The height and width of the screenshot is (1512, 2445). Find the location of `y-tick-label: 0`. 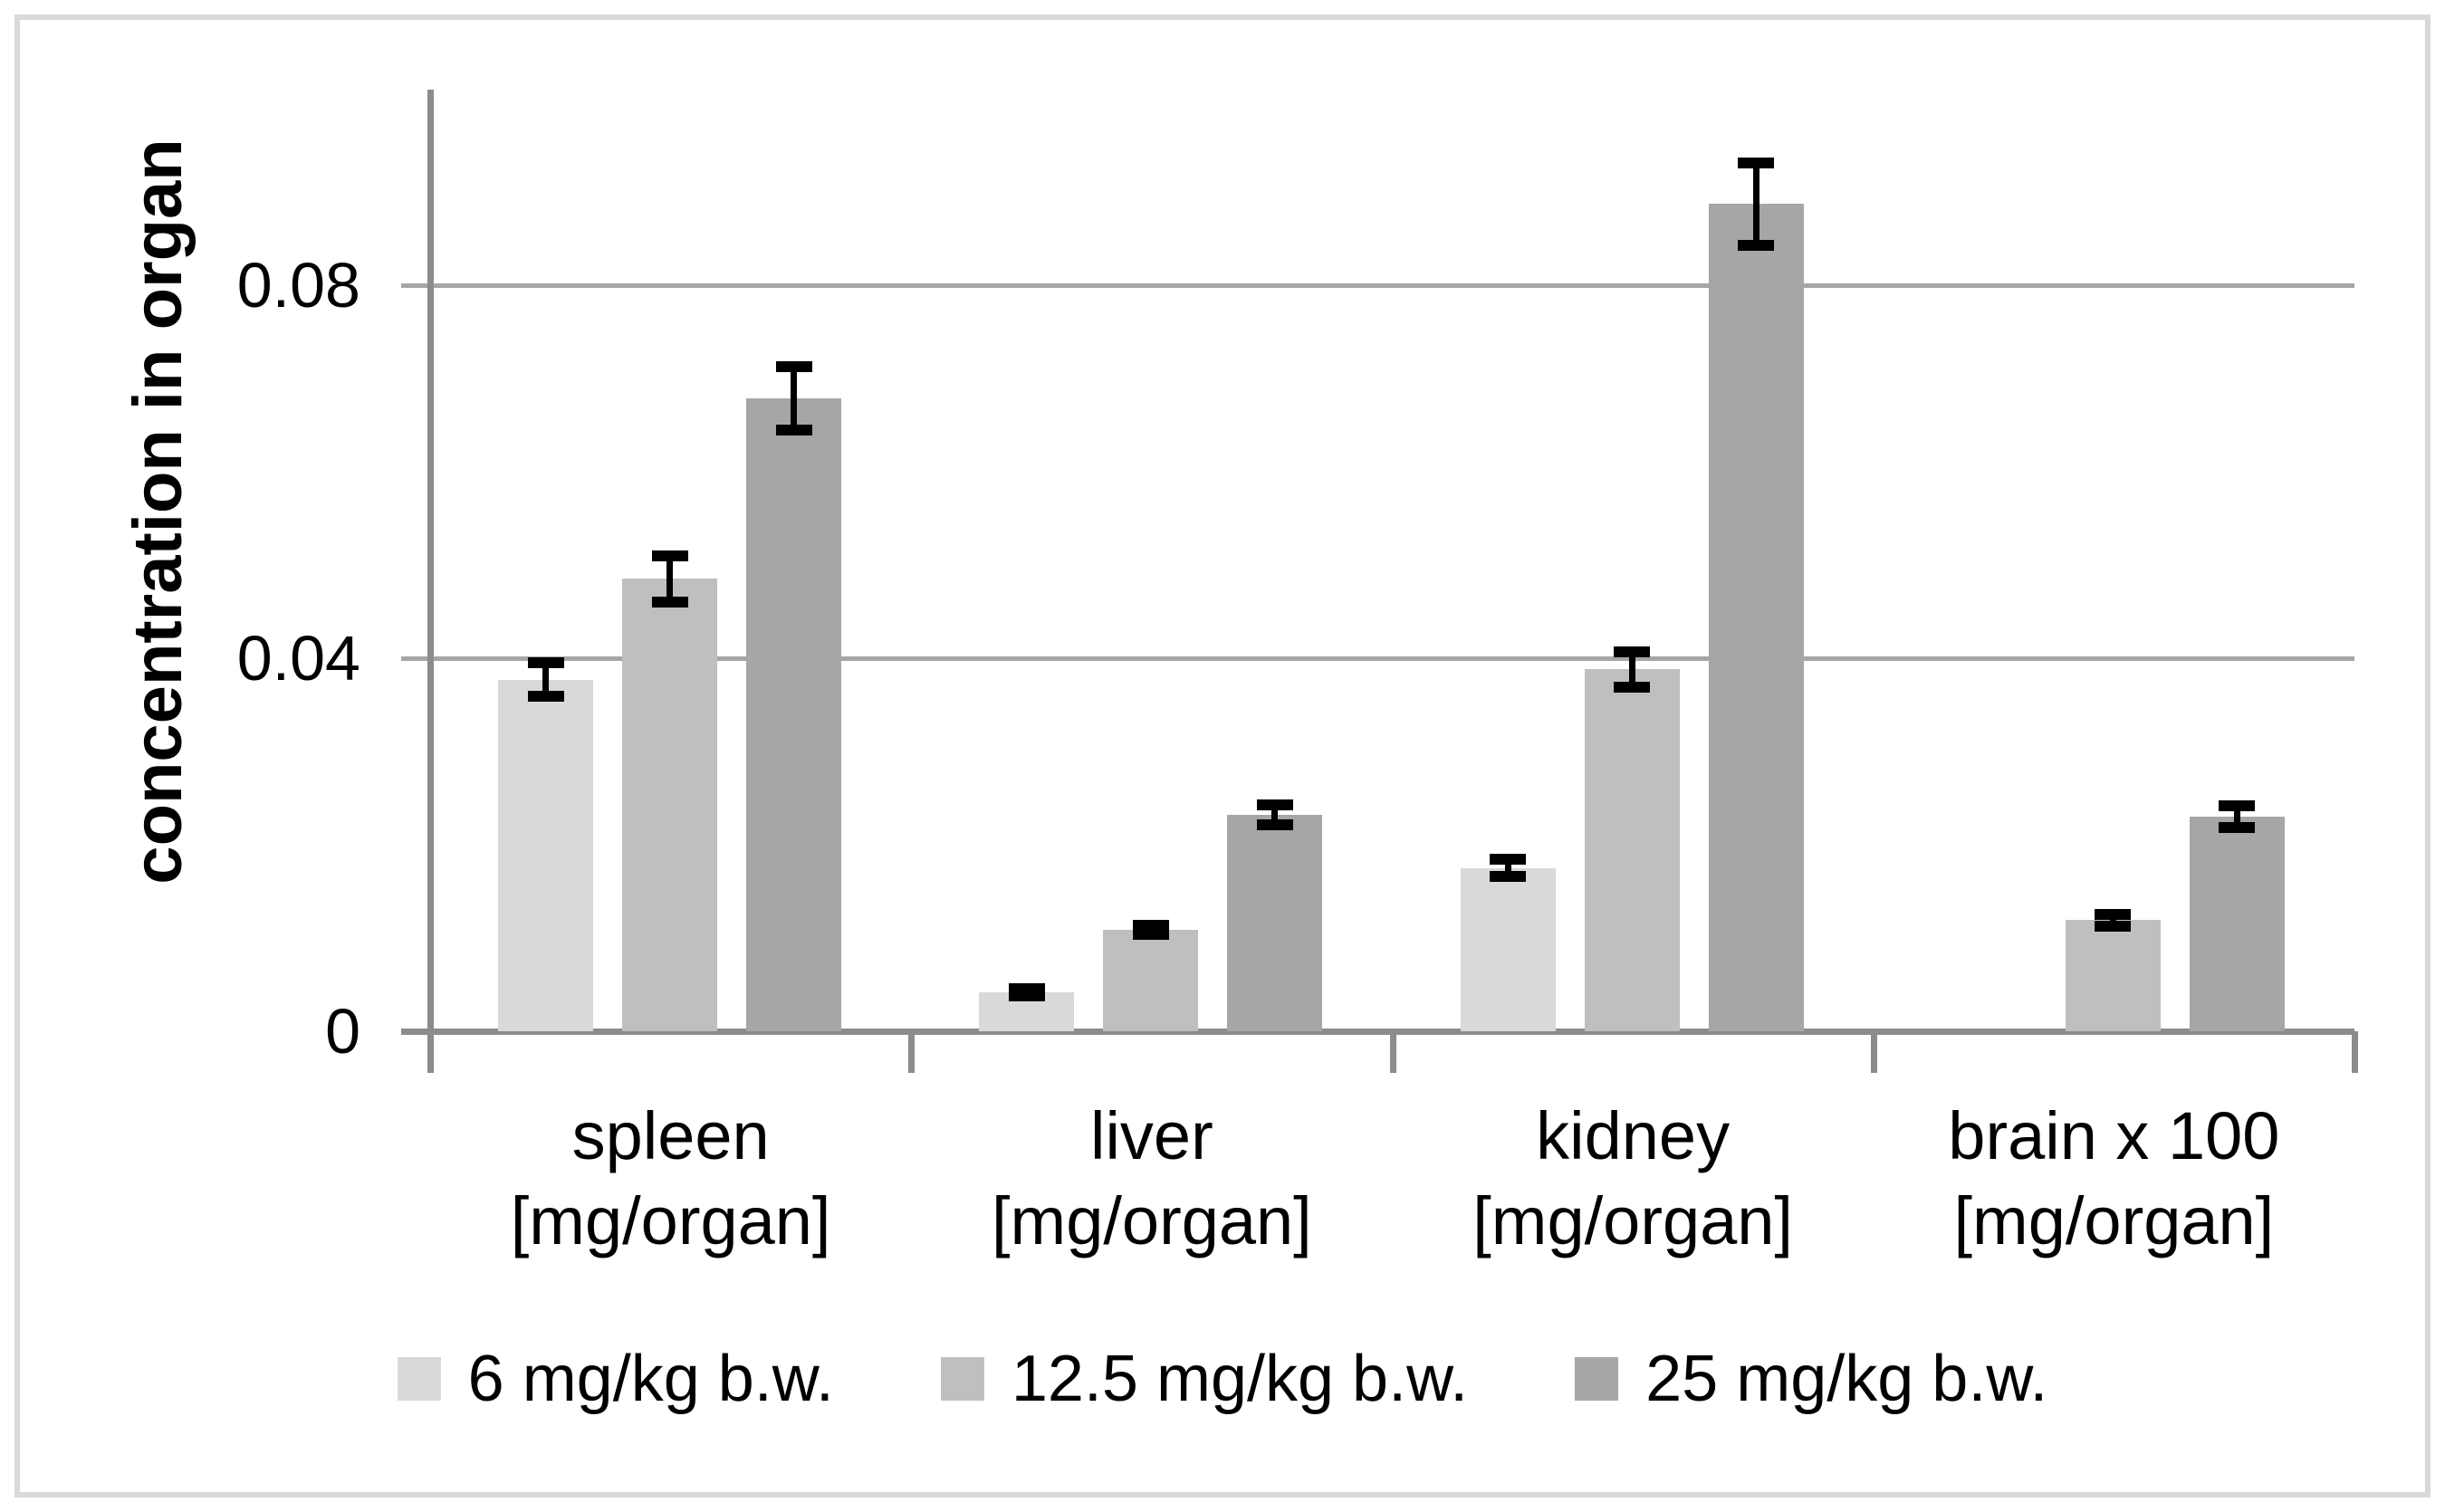

y-tick-label: 0 is located at coordinates (342, 1031).